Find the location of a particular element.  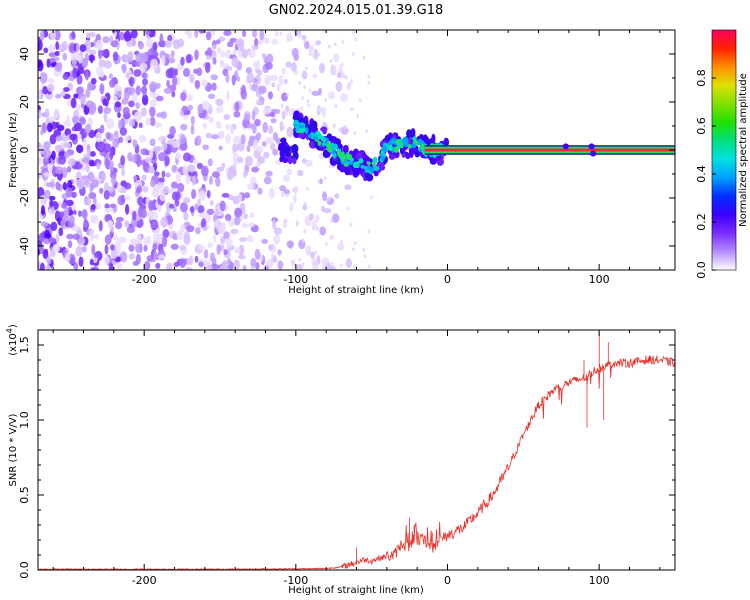

colorbar-tick-label: 0.6 is located at coordinates (701, 126).